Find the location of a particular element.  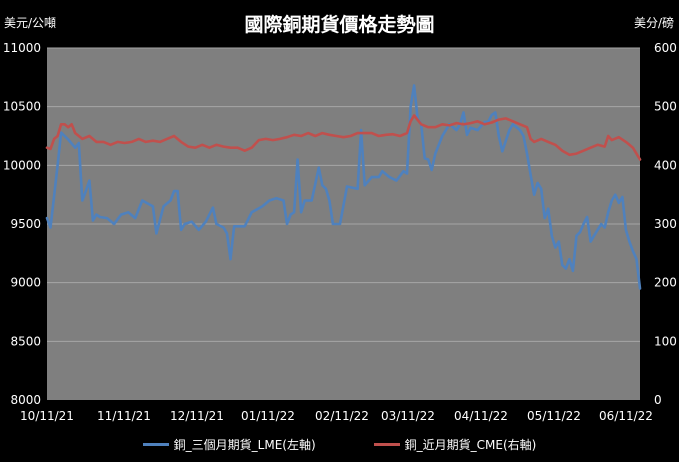

left-tick-label: 8000 is located at coordinates (25, 400).